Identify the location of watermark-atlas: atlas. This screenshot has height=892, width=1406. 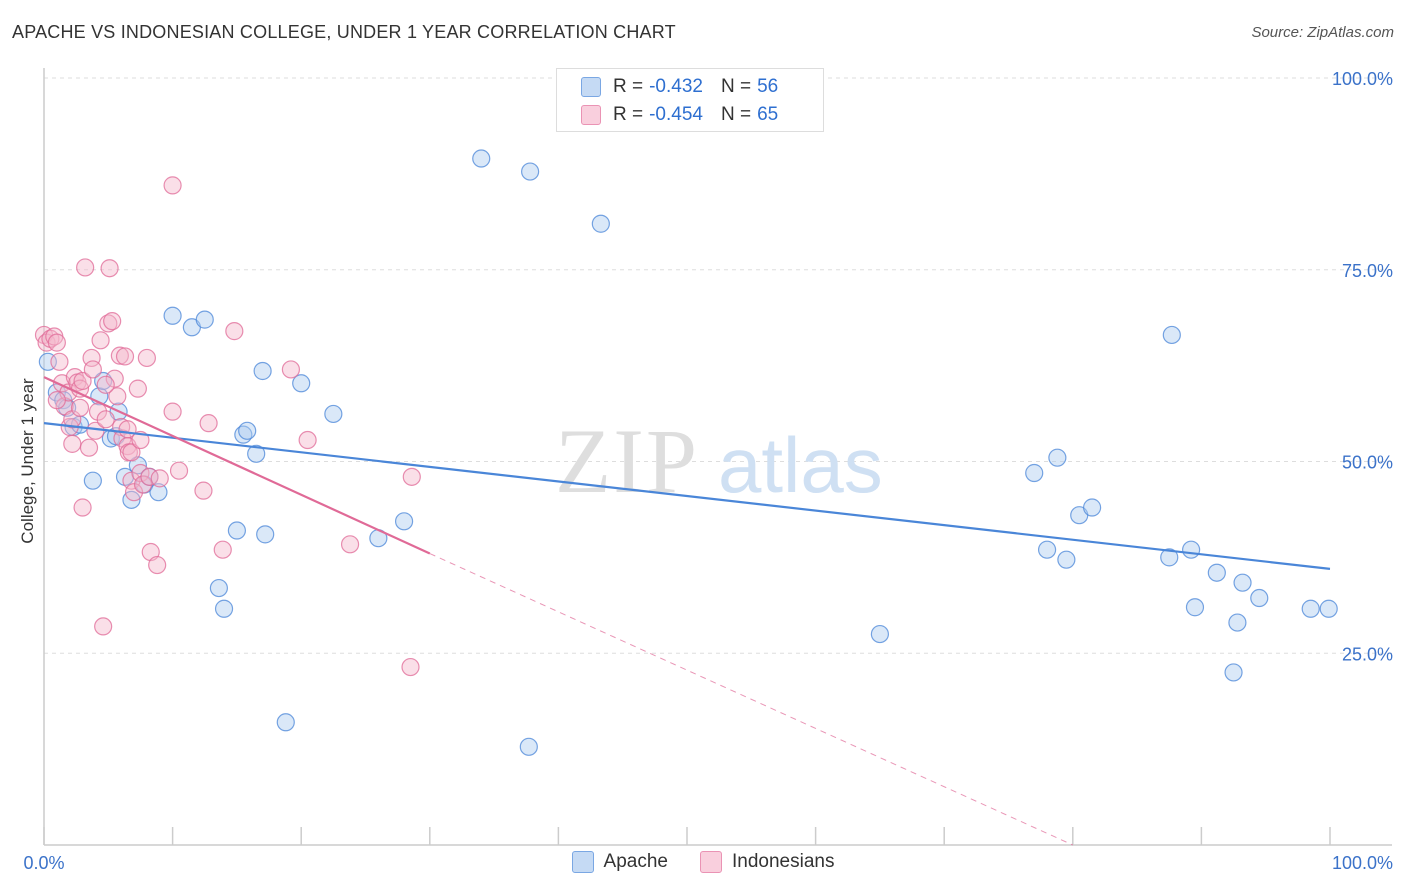
(800, 465).